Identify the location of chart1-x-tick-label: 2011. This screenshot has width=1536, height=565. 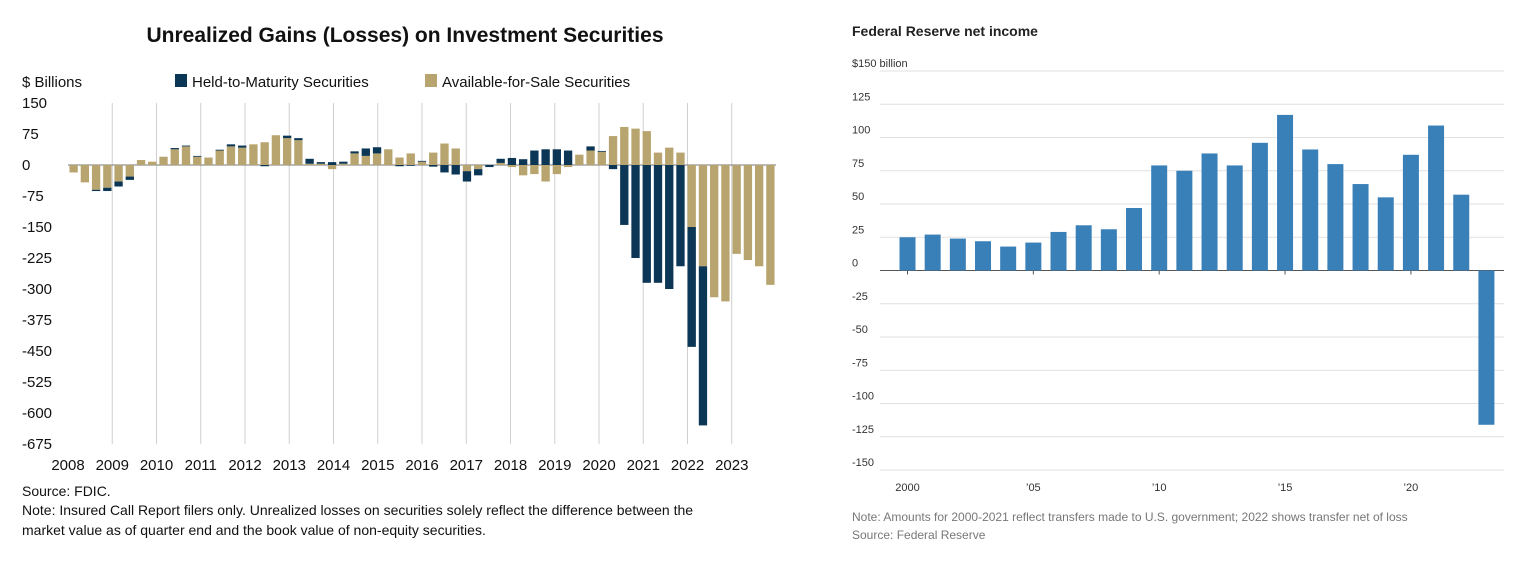
(201, 465).